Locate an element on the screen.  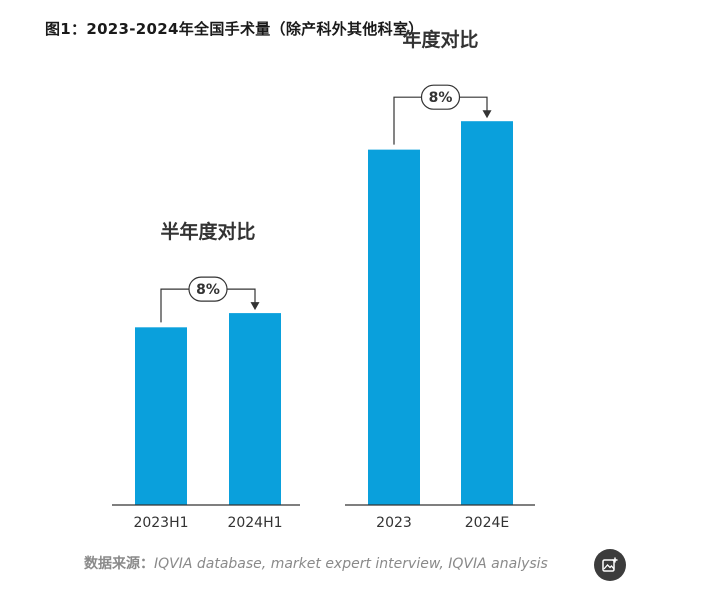
source-label: 数据来源： is located at coordinates (119, 564).